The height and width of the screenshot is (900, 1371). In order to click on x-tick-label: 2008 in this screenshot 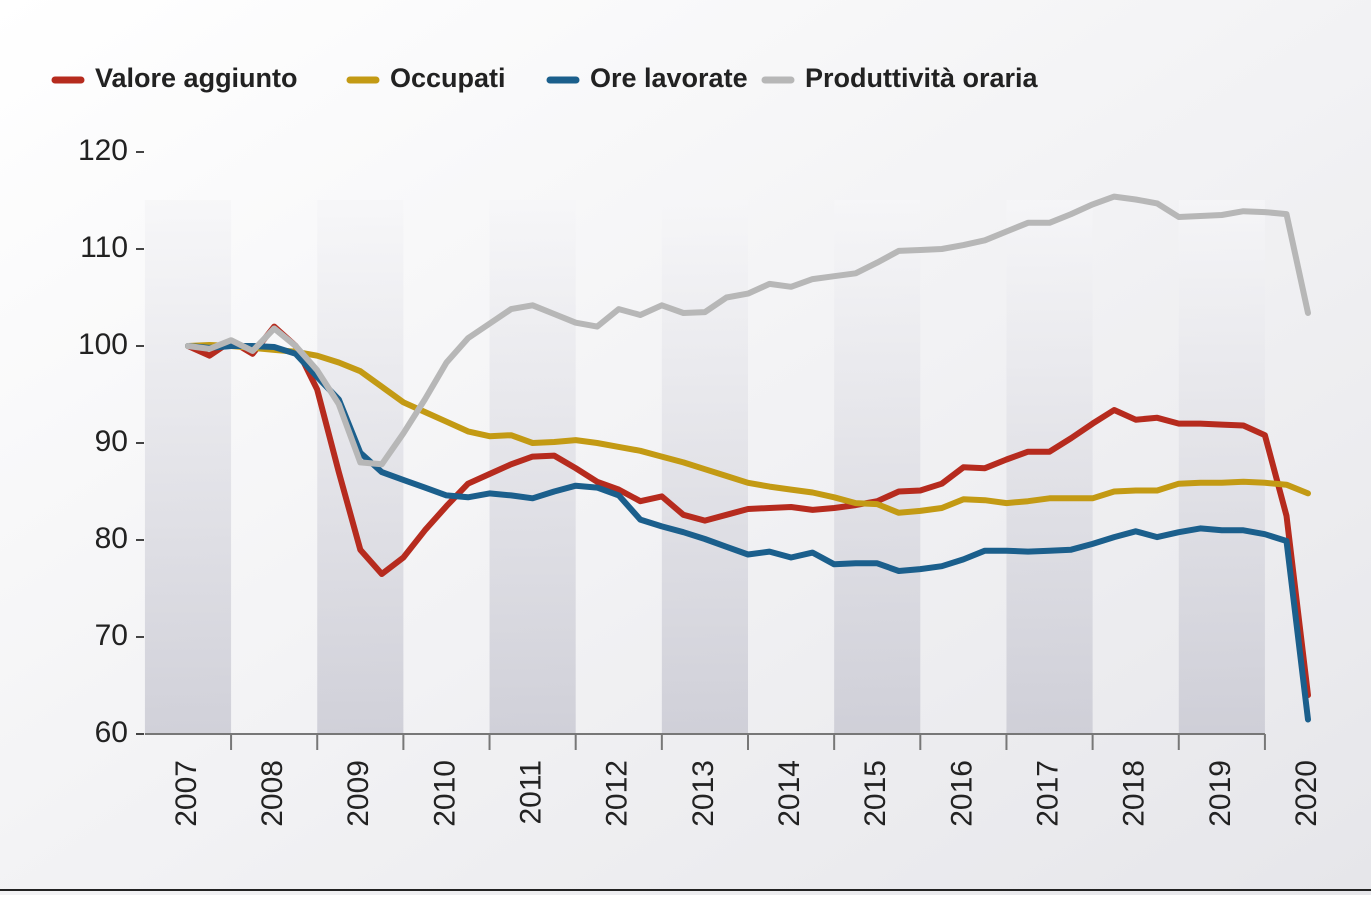, I will do `click(272, 793)`.